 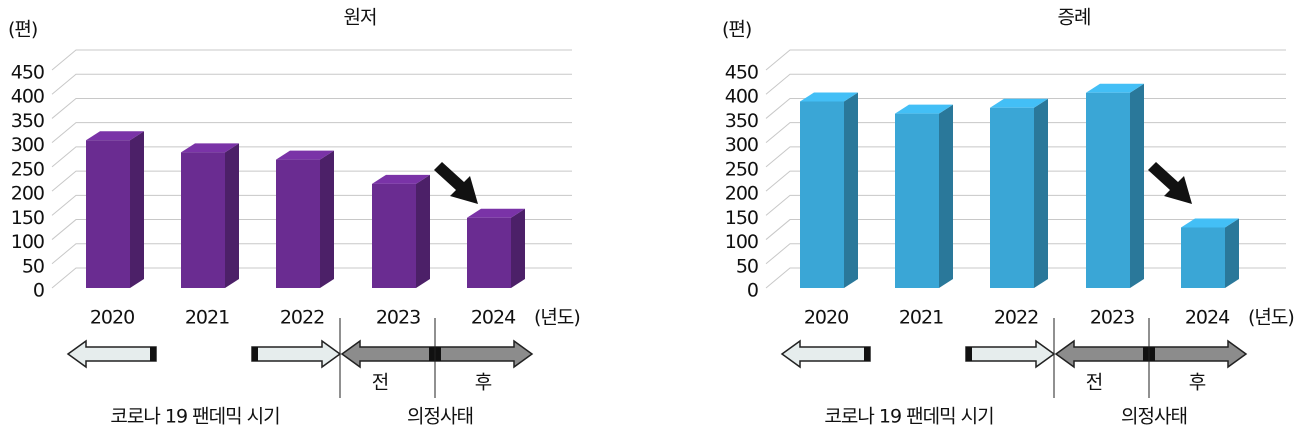 What do you see at coordinates (493, 318) in the screenshot?
I see `x-tick-label: 2024` at bounding box center [493, 318].